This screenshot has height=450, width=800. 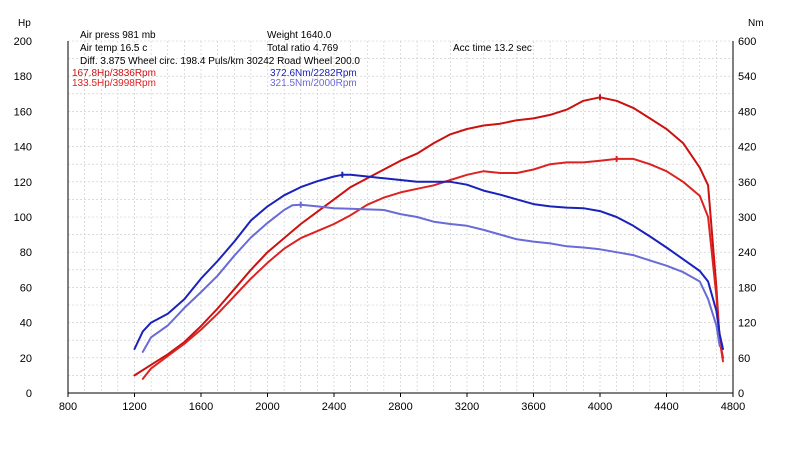 I want to click on y-right-tick-label: 120, so click(x=747, y=324).